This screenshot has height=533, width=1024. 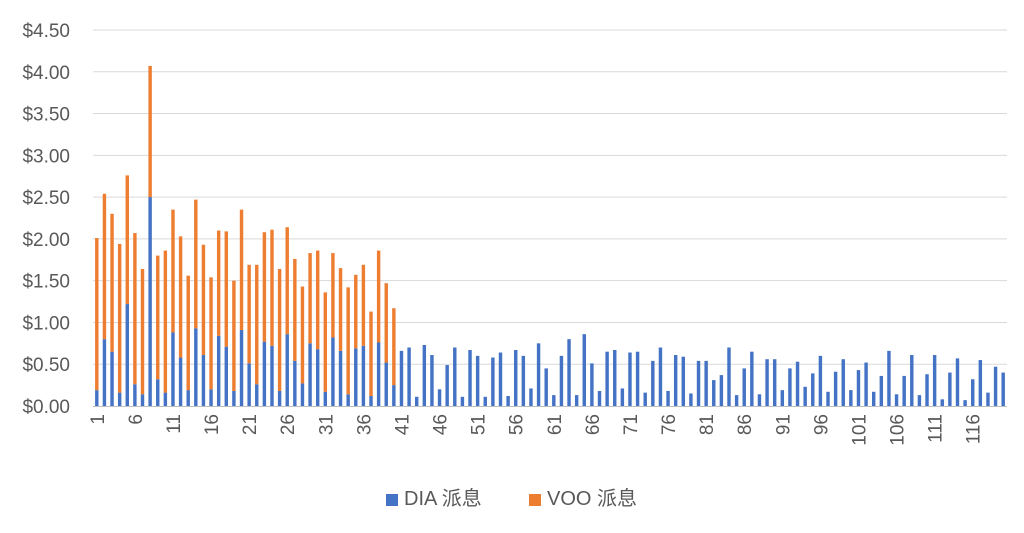 I want to click on y-tick-label: $4.50, so click(x=46, y=31).